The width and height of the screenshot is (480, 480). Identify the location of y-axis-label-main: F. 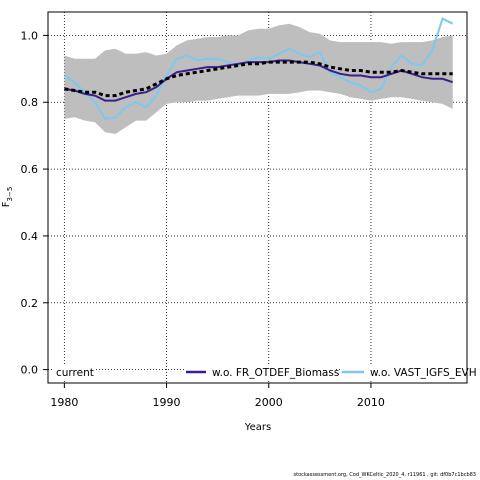
(6, 204).